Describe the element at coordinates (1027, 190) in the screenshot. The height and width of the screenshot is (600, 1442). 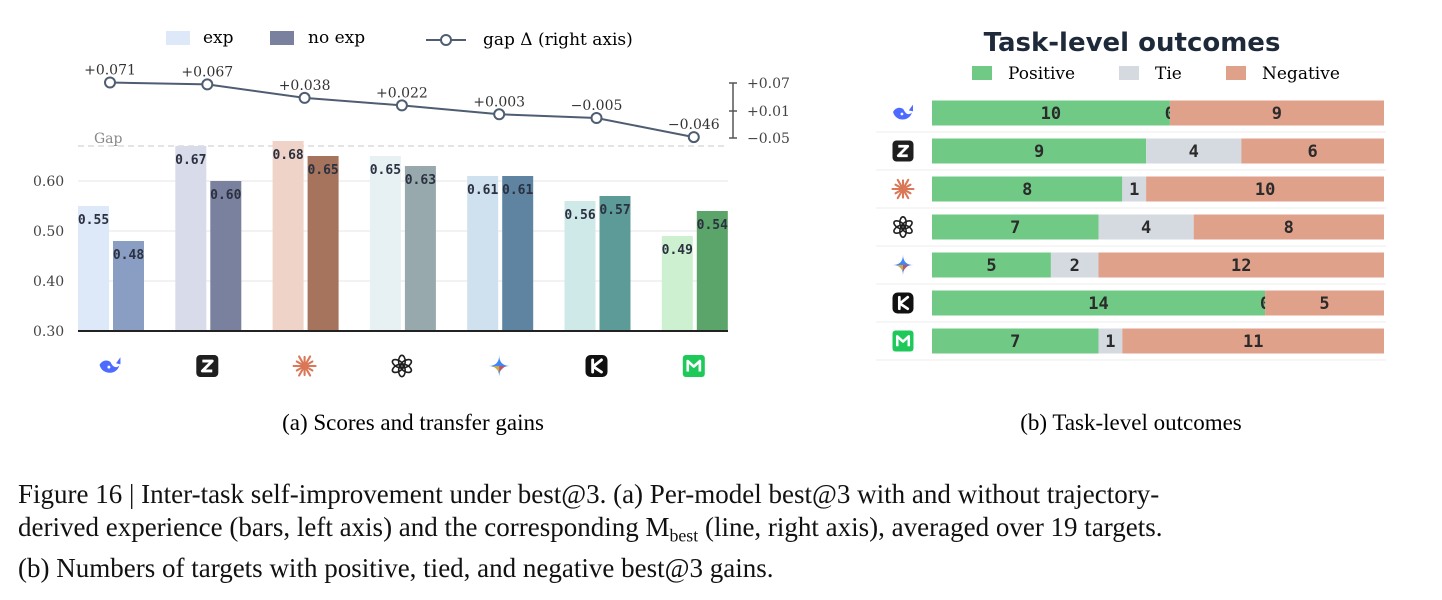
I see `segment-positive-label: 8` at that location.